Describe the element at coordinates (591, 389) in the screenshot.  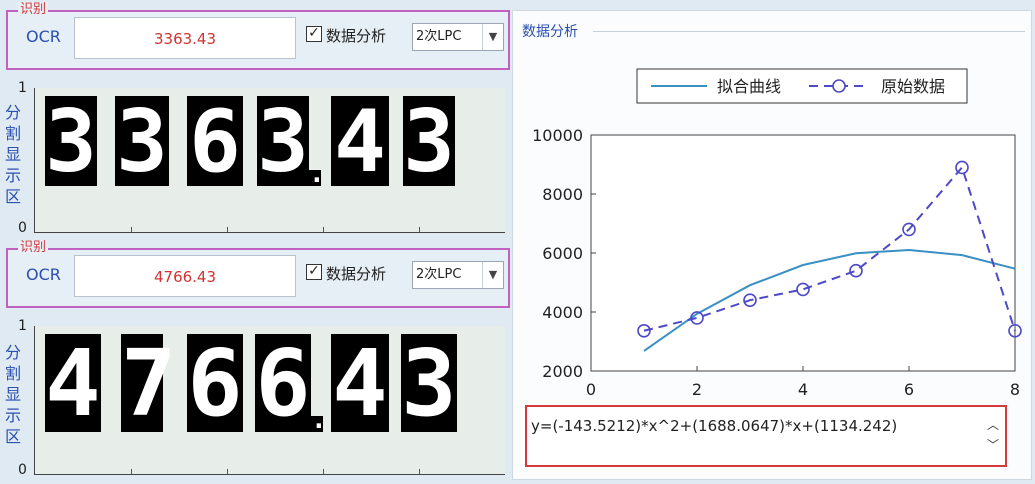
I see `x-tick-label-0: 0` at that location.